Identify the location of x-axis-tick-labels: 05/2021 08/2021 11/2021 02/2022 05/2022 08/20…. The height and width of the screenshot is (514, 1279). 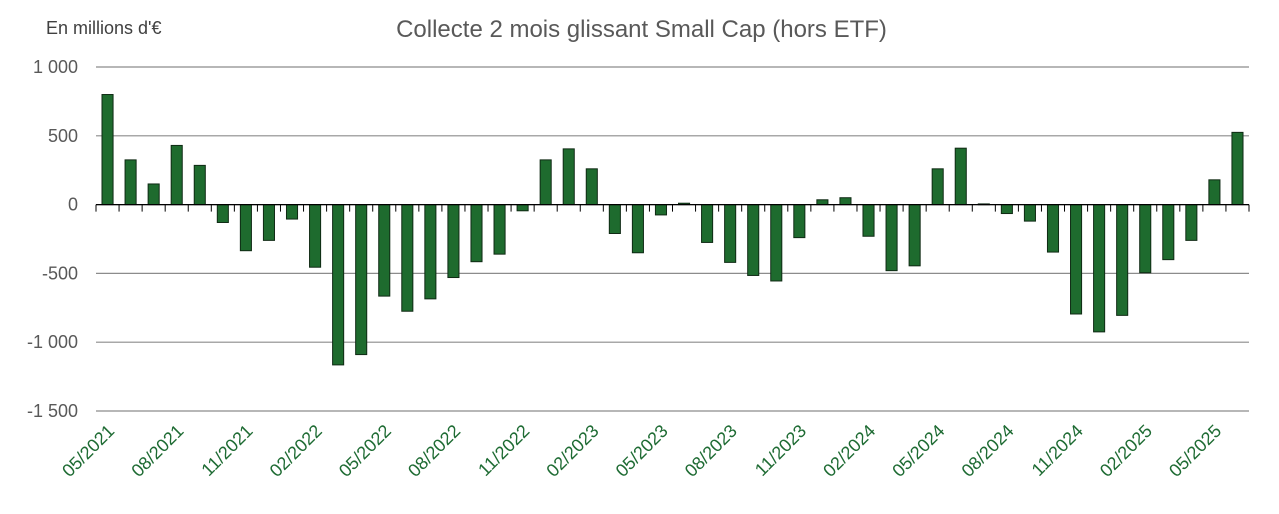
(641, 451).